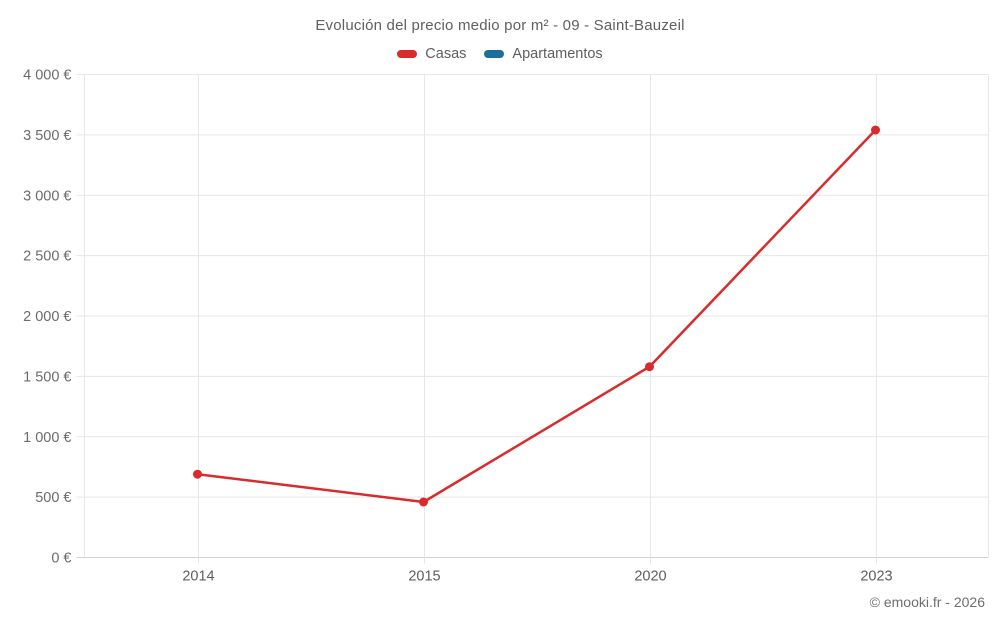 This screenshot has height=625, width=1000. What do you see at coordinates (875, 130) in the screenshot?
I see `data-point-casas-2023` at bounding box center [875, 130].